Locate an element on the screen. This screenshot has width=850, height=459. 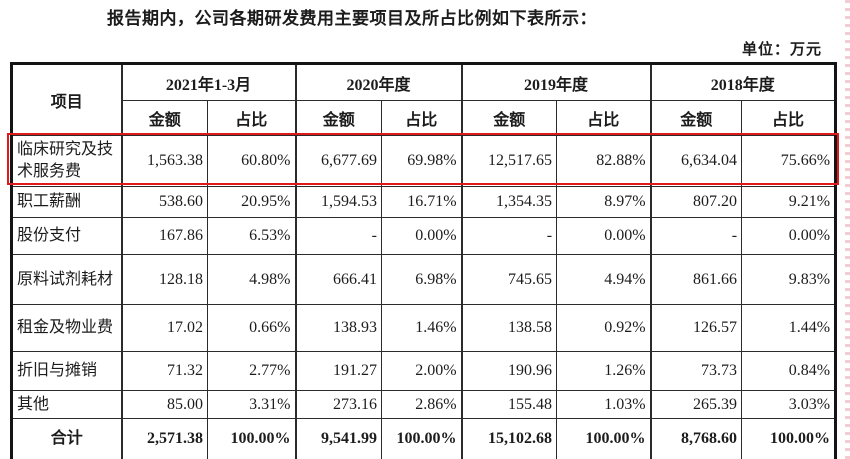
cell-ratio: 4.94% is located at coordinates (604, 279).